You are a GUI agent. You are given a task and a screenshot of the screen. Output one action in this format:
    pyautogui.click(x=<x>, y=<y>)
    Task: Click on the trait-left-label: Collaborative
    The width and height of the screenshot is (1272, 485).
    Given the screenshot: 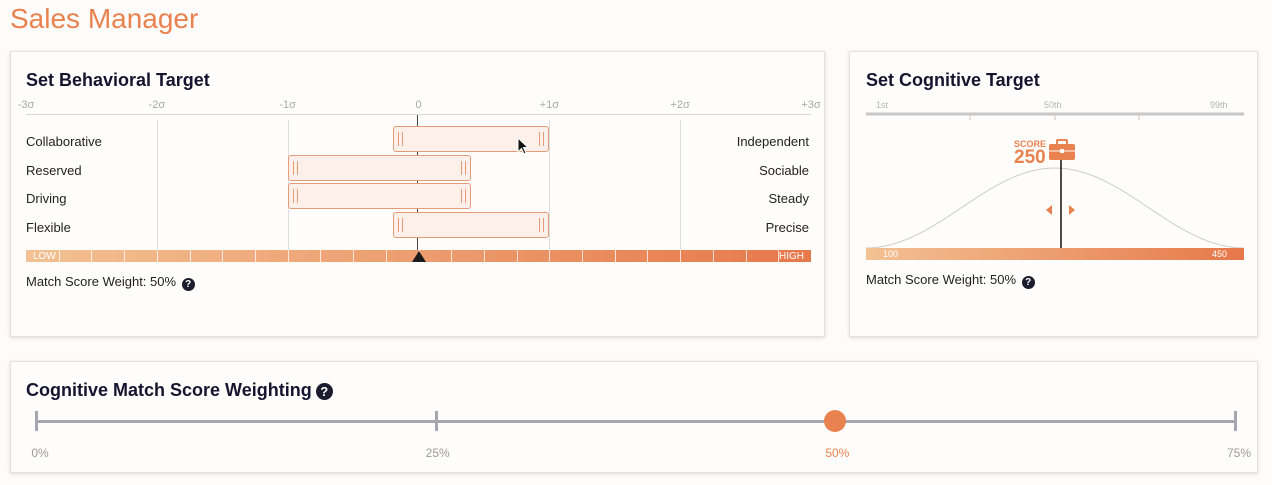 What is the action you would take?
    pyautogui.click(x=64, y=141)
    